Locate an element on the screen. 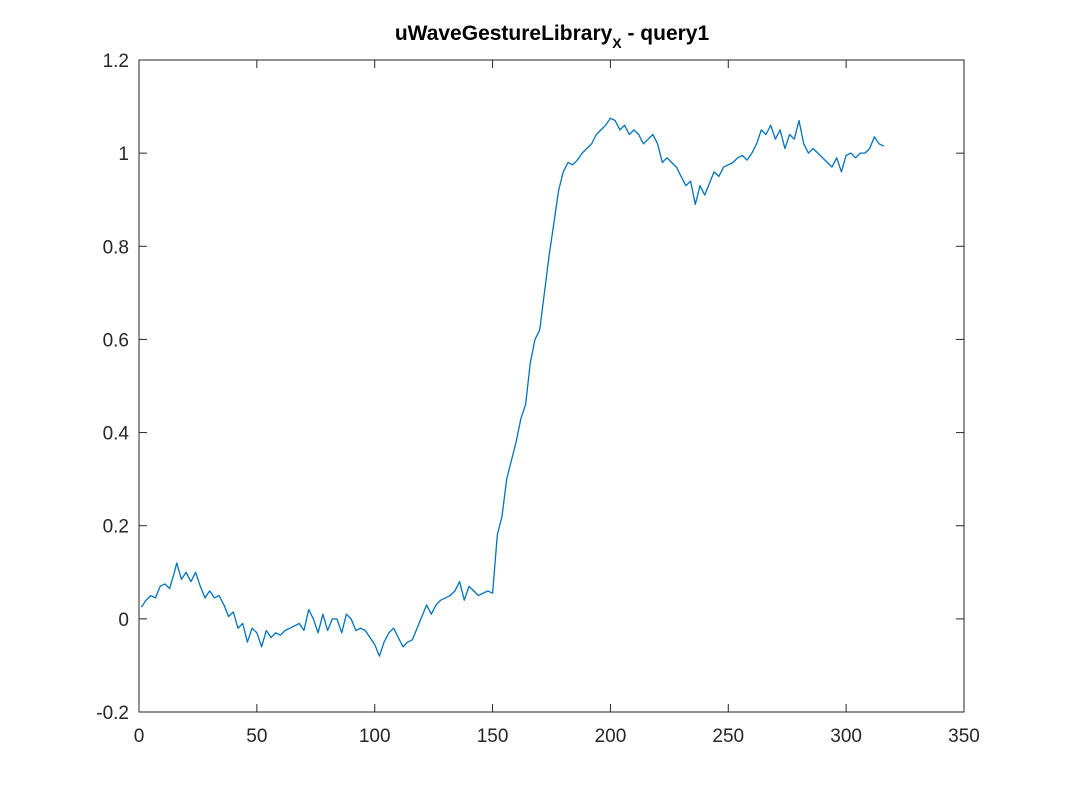  y-tick-label: 1 is located at coordinates (123, 154).